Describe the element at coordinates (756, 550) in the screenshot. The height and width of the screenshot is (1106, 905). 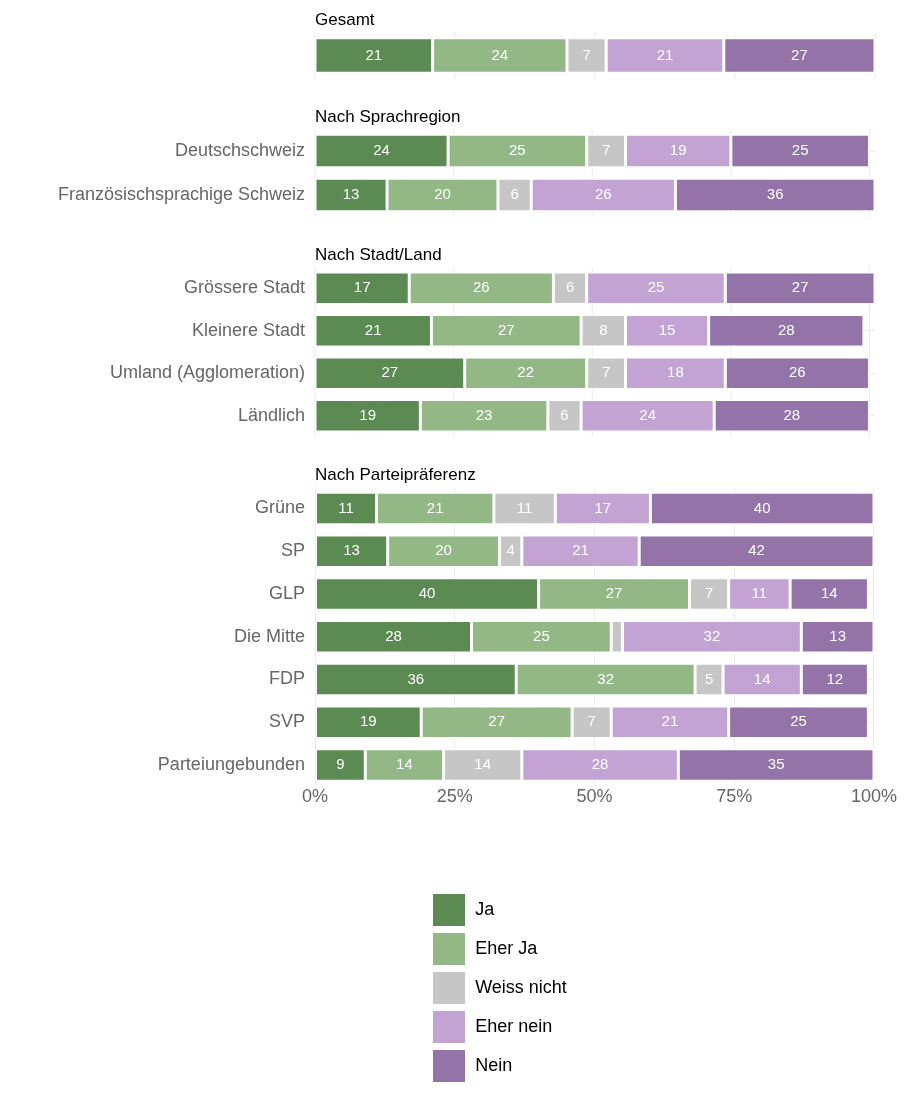
I see `data-label: 42` at that location.